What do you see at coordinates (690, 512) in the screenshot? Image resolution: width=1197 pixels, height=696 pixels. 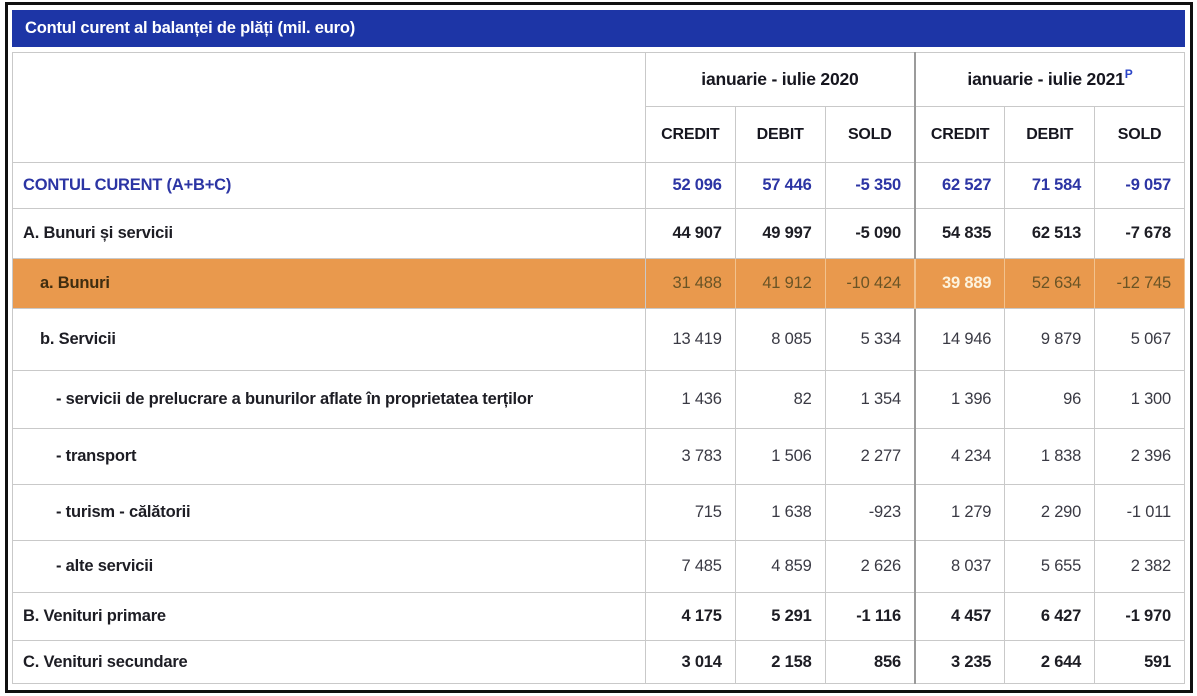 I see `cell-value: 715` at bounding box center [690, 512].